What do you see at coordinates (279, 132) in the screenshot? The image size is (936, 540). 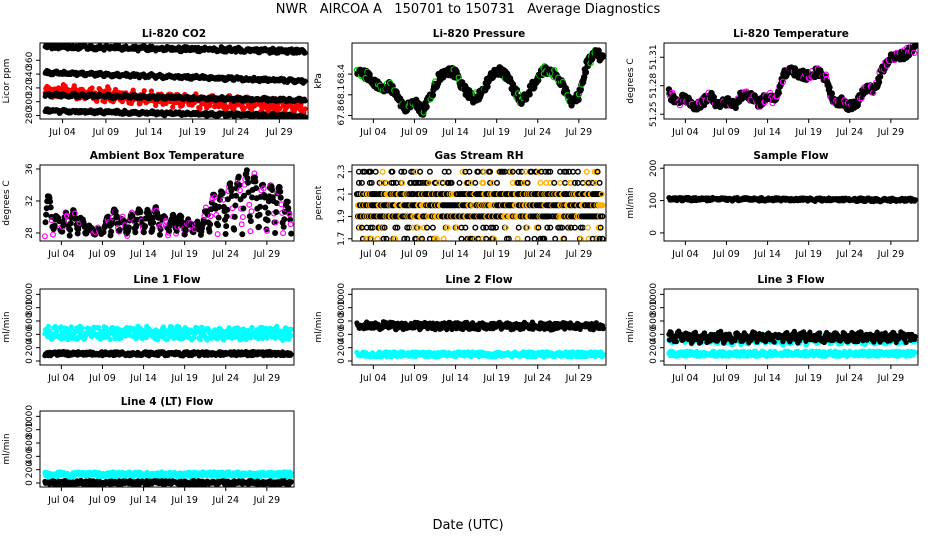 I see `x-tick-label: Jul 29` at bounding box center [279, 132].